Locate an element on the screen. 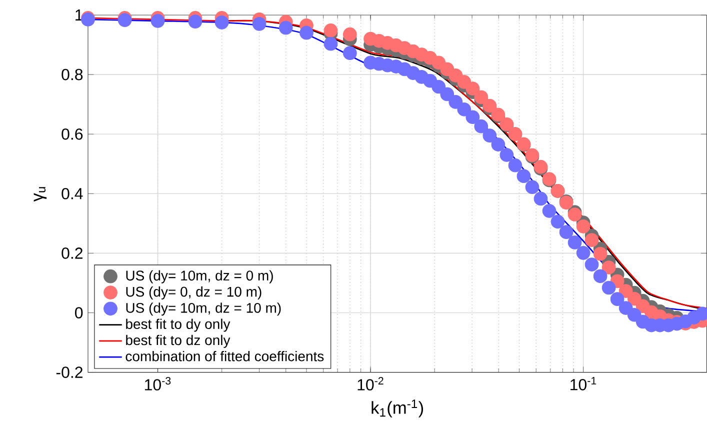 Image resolution: width=707 pixels, height=445 pixels. y-tick-label: 0 is located at coordinates (79, 312).